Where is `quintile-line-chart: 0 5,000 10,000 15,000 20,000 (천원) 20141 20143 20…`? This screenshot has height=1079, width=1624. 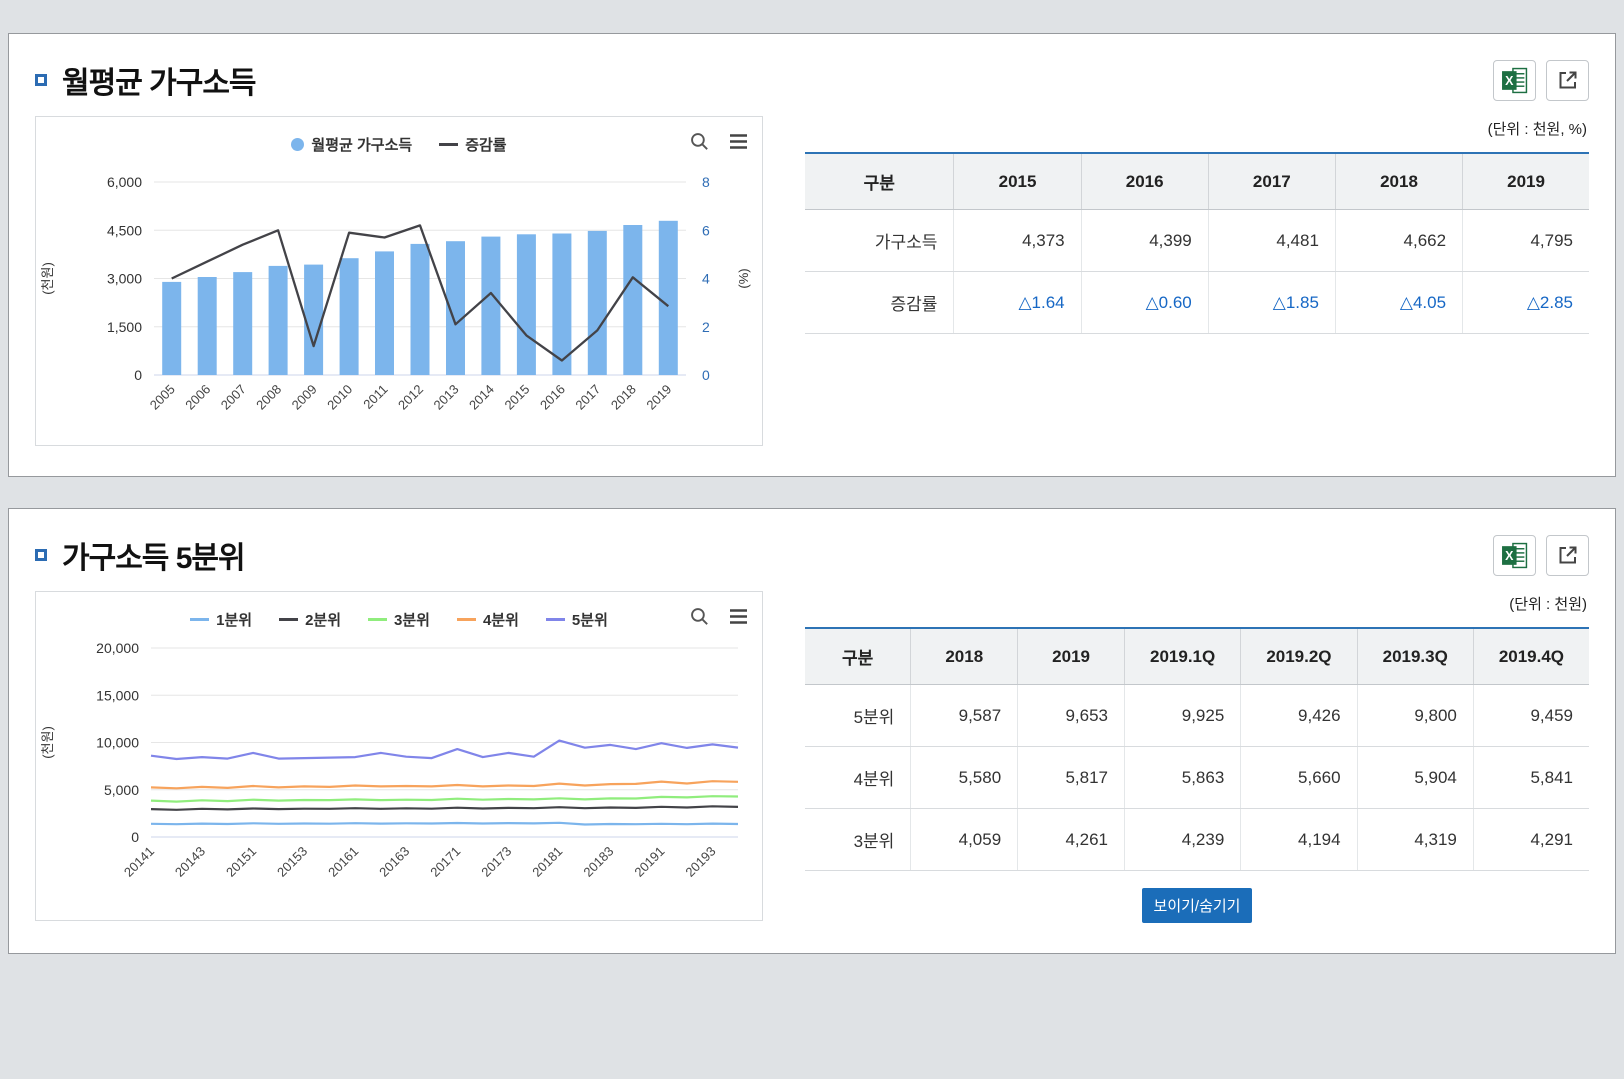
quintile-line-chart: 0 5,000 10,000 15,000 20,000 (천원) 20141 20143 20… is located at coordinates (389, 760).